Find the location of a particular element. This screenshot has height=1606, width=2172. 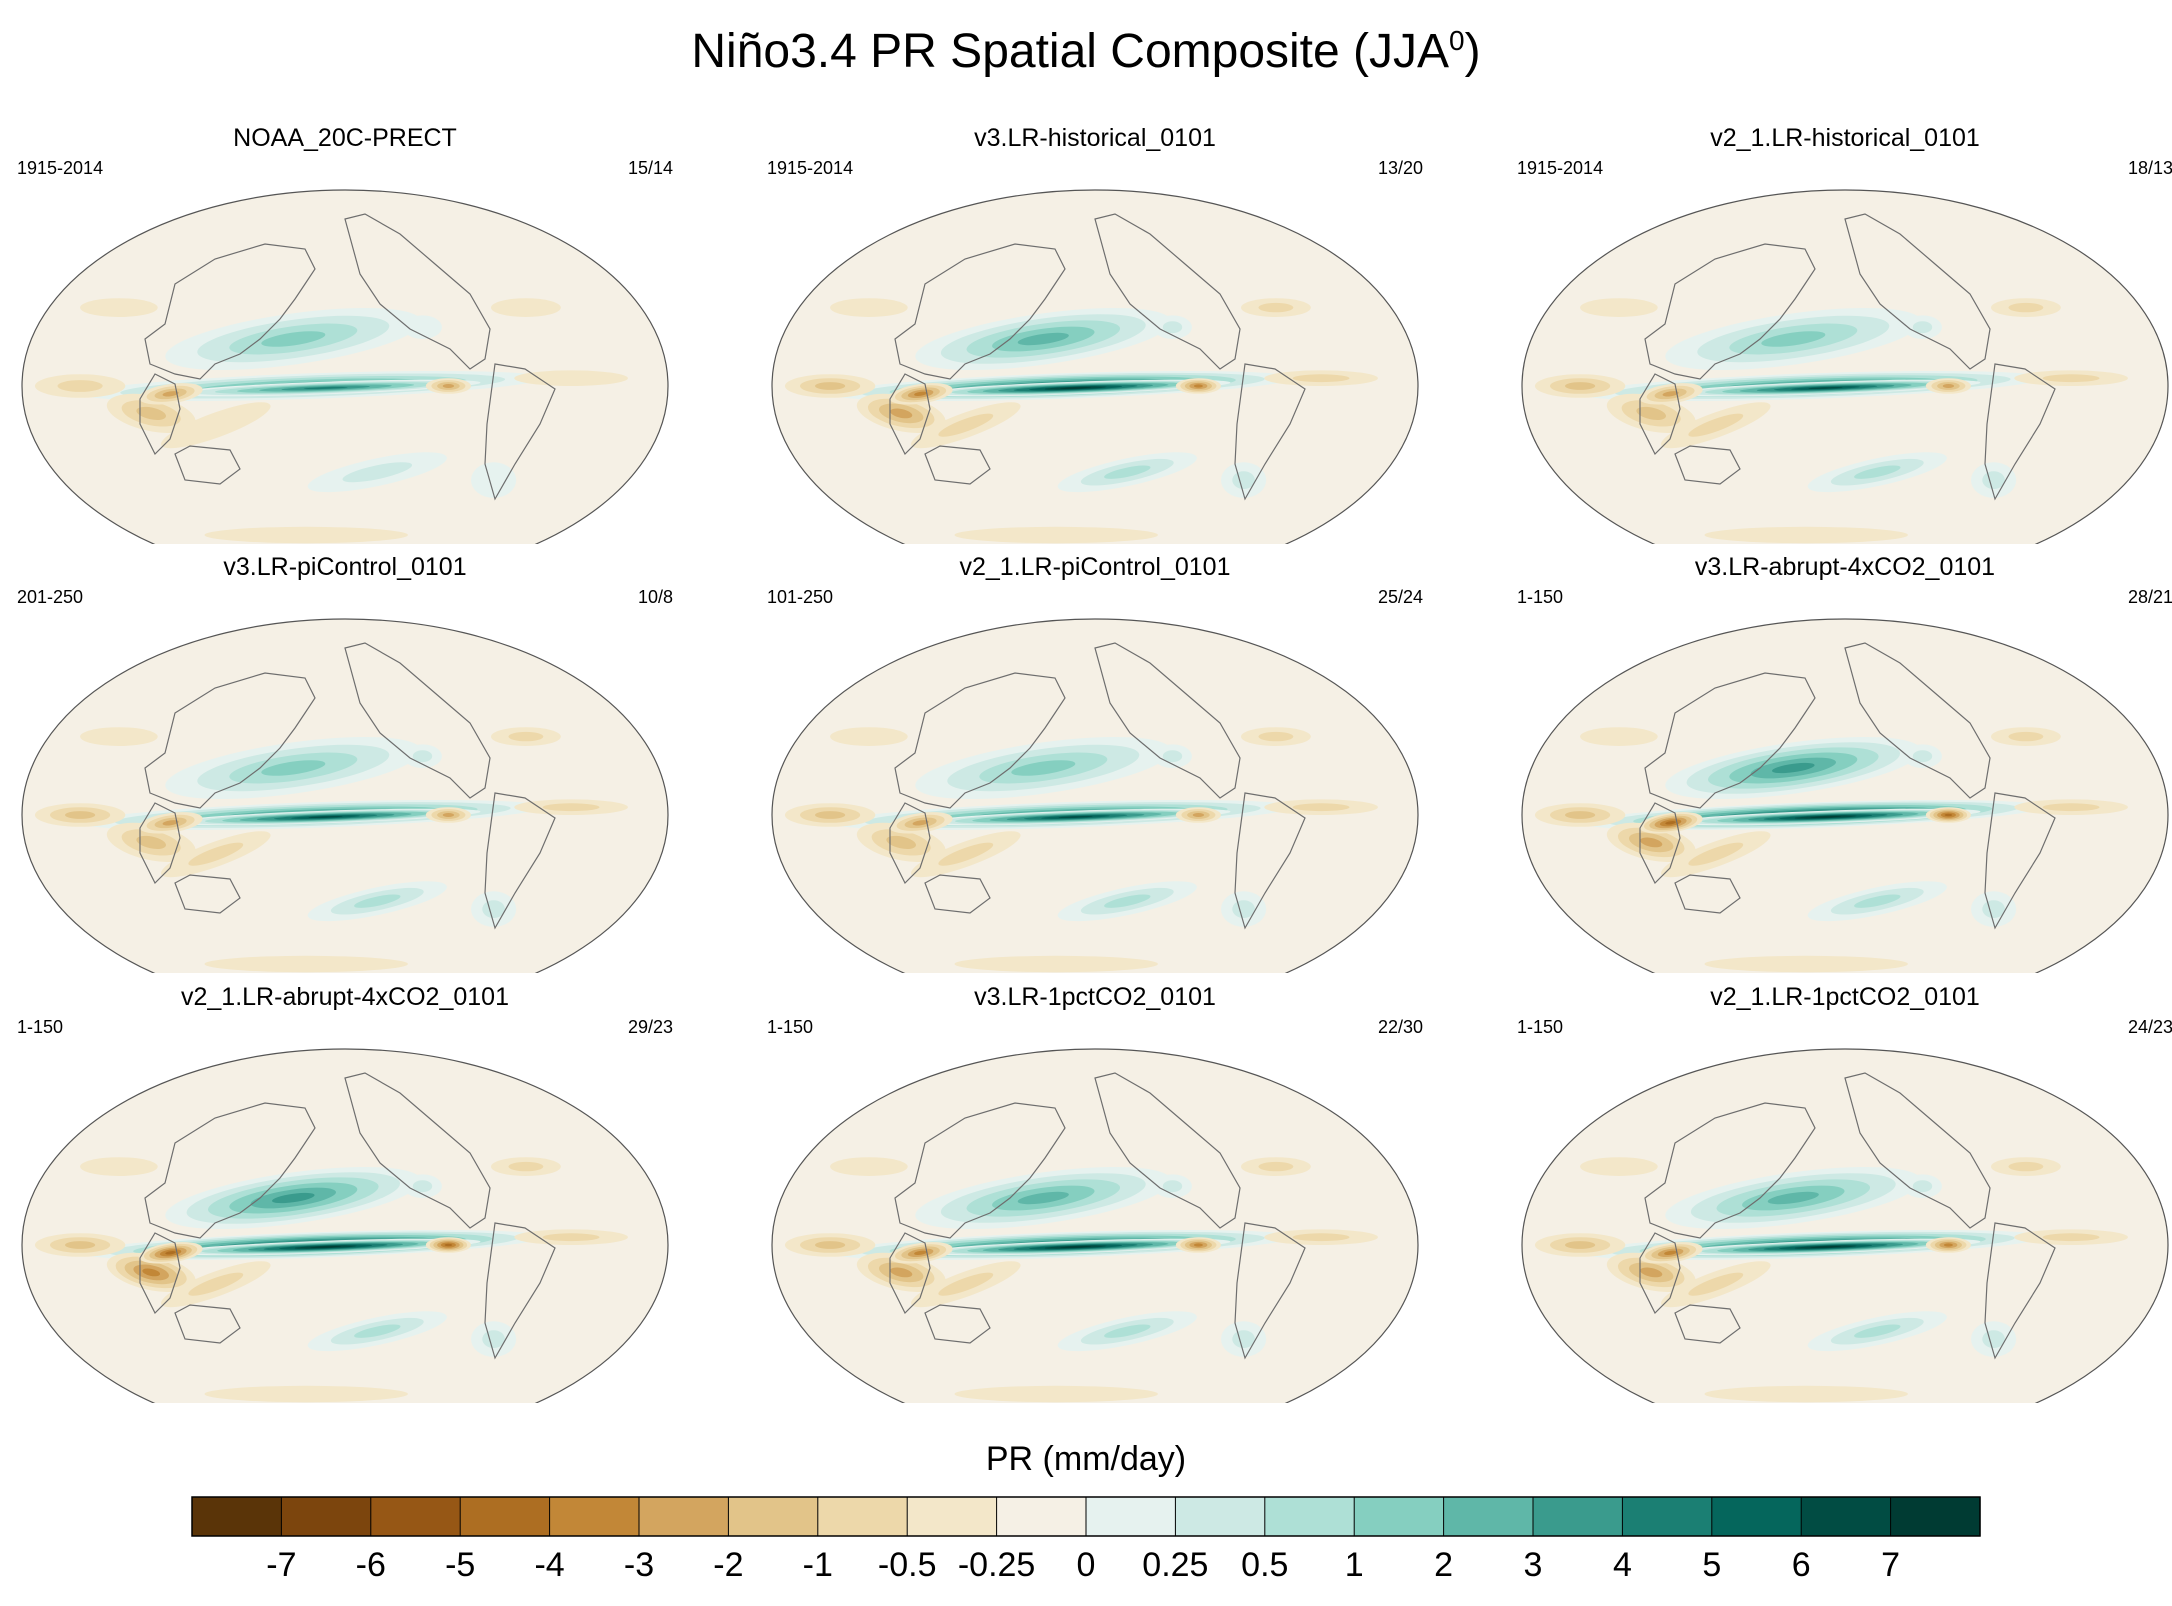

panel-event-counts: 29/23 is located at coordinates (650, 1027).